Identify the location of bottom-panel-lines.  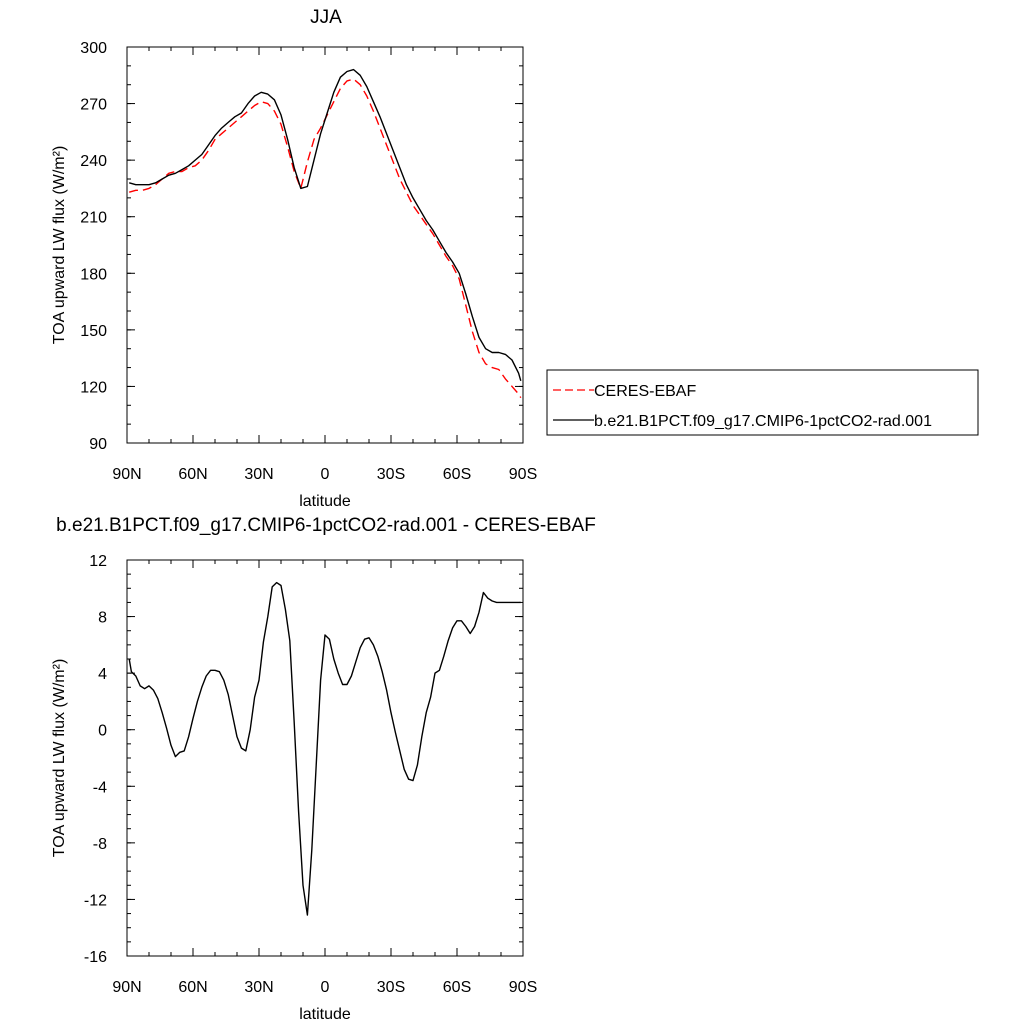
(324, 748).